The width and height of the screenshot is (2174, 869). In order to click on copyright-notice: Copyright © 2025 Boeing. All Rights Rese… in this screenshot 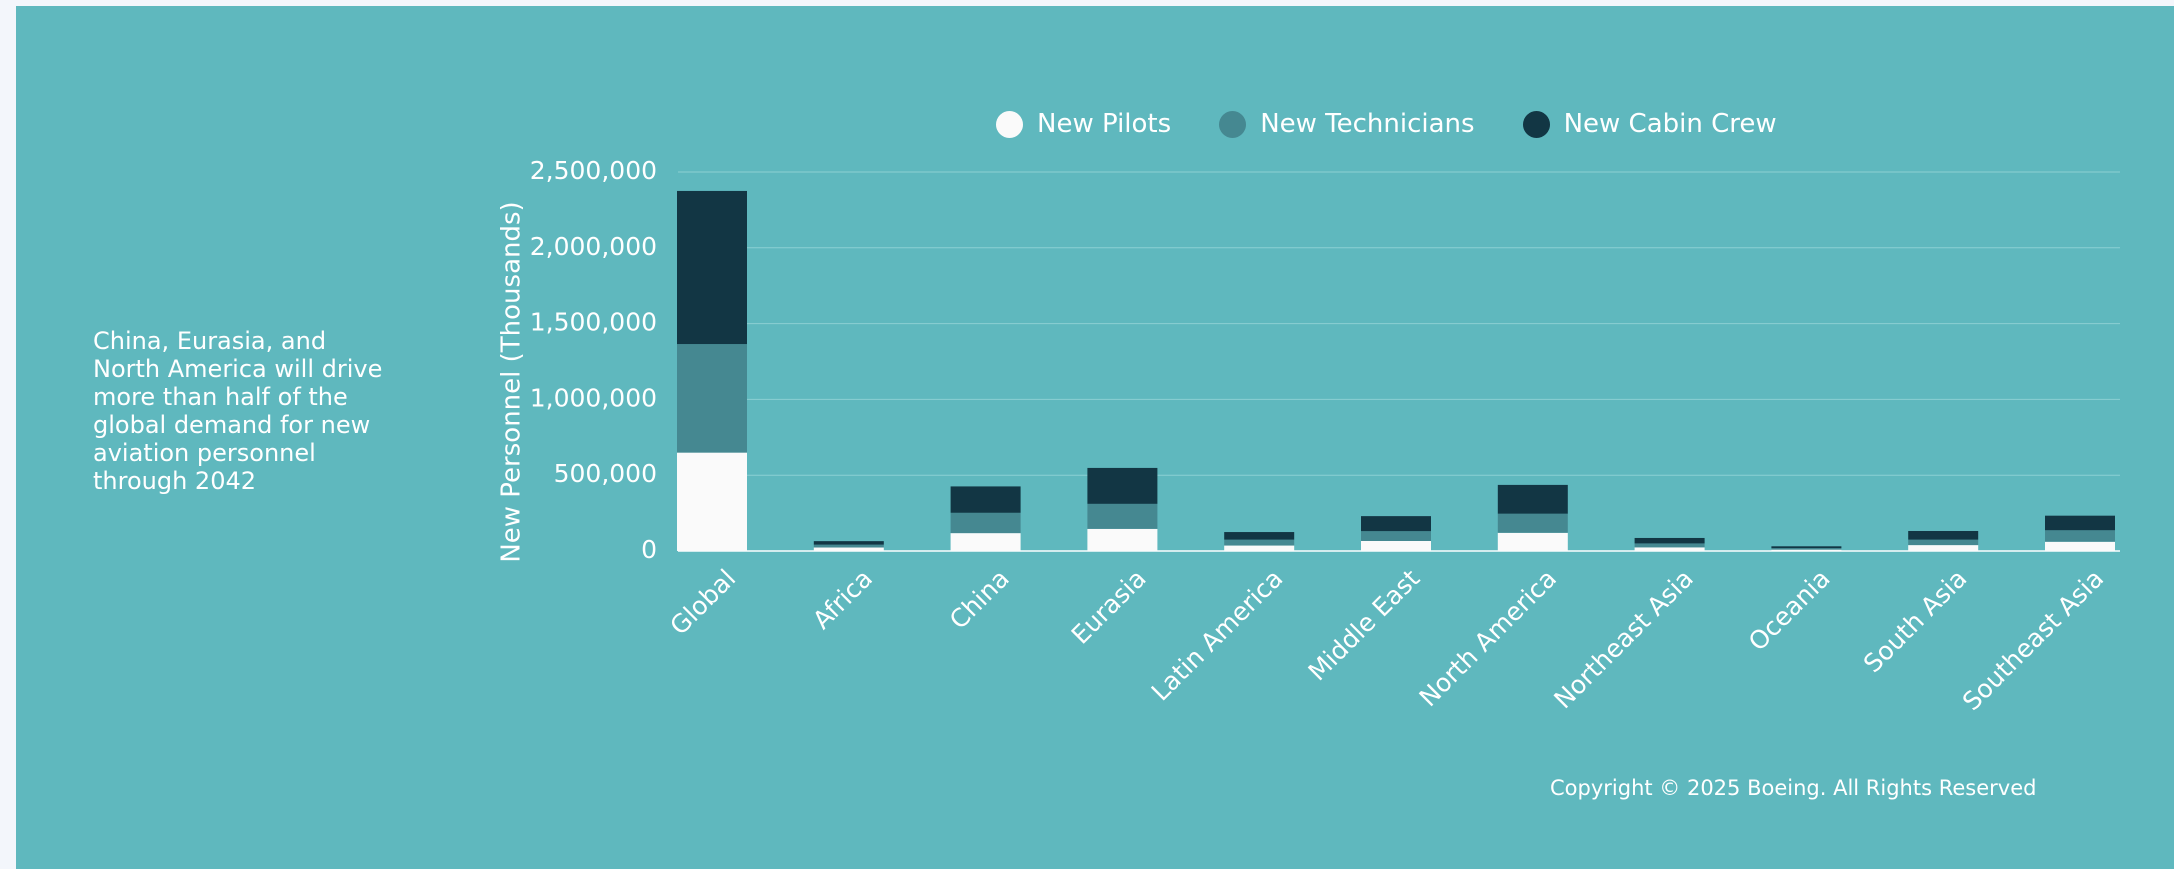, I will do `click(1793, 788)`.